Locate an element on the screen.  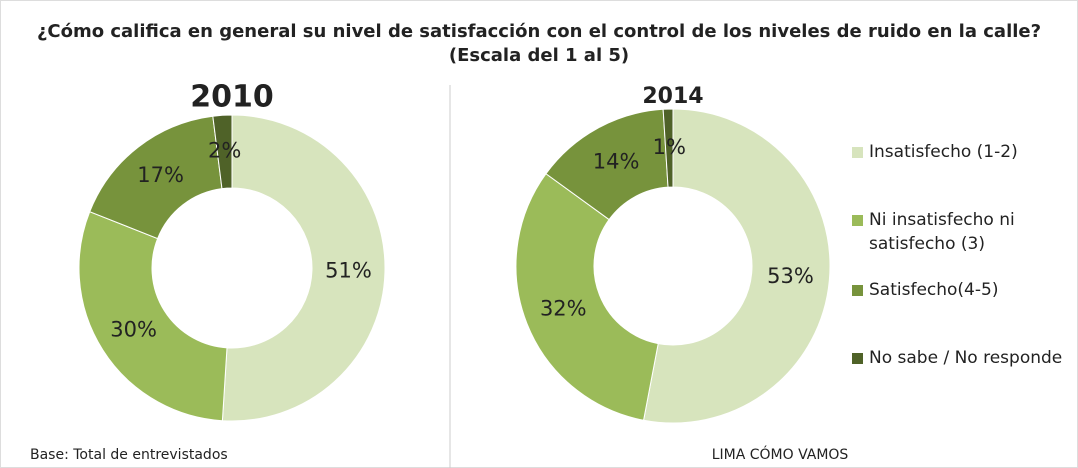
legend-item: Ni insatisfecho ni satisfecho (3) is located at coordinates (959, 232).